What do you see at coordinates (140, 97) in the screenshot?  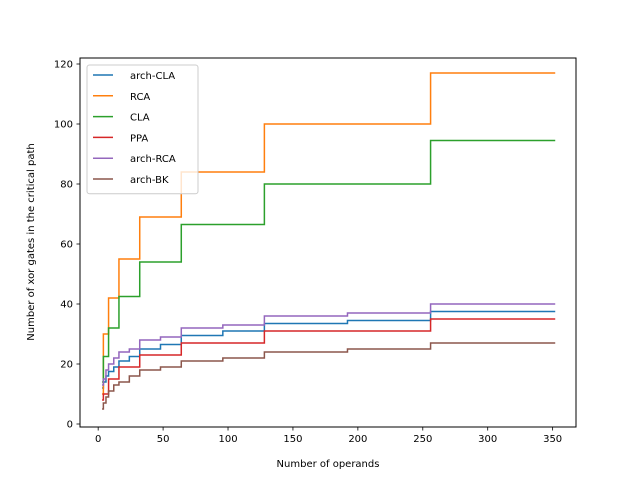 I see `legend-label: RCA` at bounding box center [140, 97].